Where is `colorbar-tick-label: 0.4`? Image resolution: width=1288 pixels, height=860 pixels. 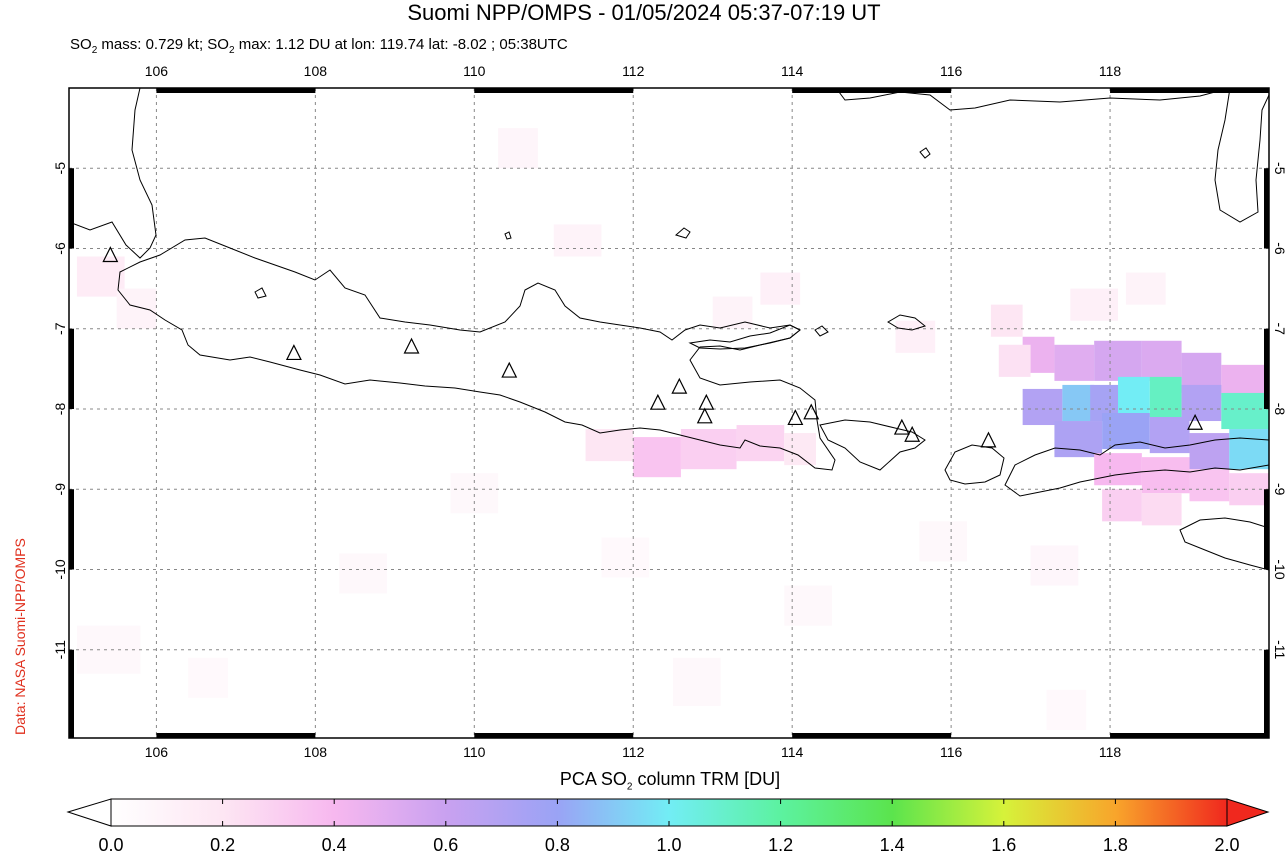 colorbar-tick-label: 0.4 is located at coordinates (334, 845).